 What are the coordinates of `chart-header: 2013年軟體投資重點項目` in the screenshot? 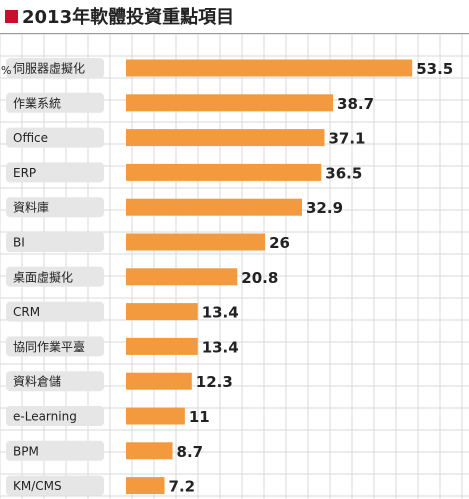 It's located at (234, 16).